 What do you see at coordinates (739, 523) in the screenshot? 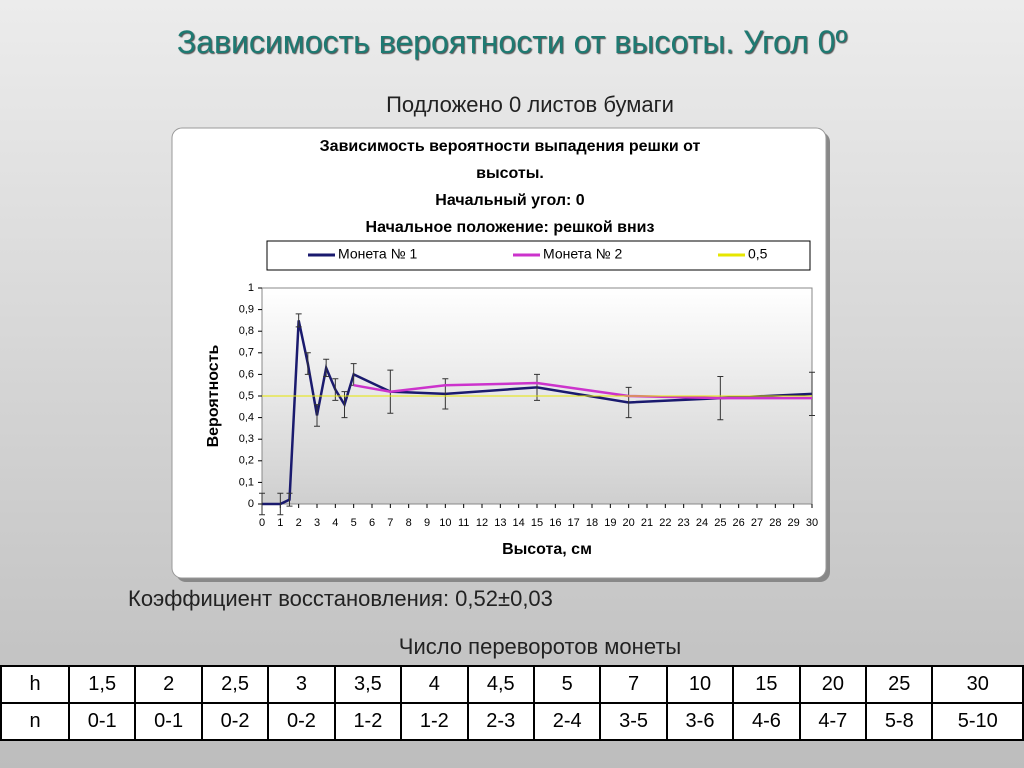
I see `x-tick-label: 26` at bounding box center [739, 523].